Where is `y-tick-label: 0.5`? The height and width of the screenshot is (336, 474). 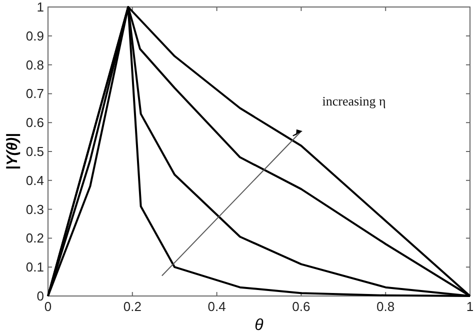 y-tick-label: 0.5 is located at coordinates (35, 151).